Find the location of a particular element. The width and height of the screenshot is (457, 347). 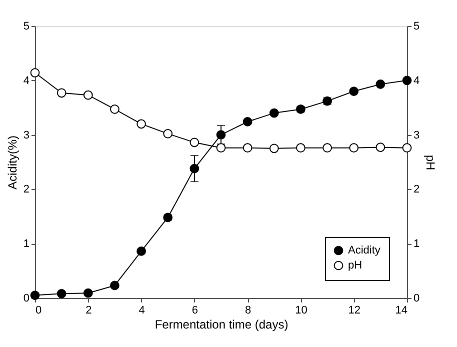

y2-tick-label: 5 is located at coordinates (417, 26).